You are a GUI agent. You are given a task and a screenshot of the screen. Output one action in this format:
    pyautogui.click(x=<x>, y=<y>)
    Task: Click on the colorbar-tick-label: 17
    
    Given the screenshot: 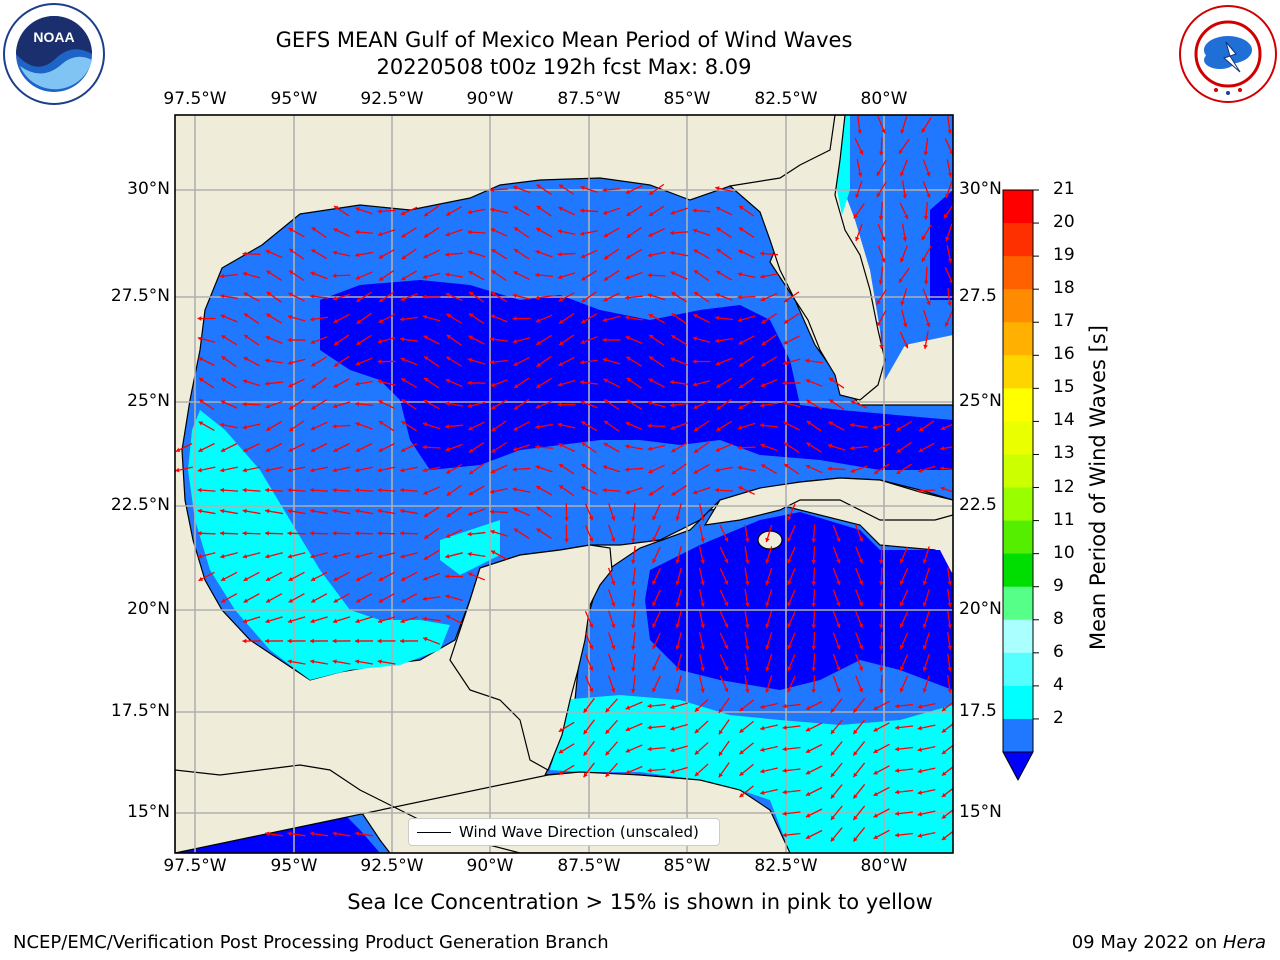 What is the action you would take?
    pyautogui.click(x=1064, y=321)
    